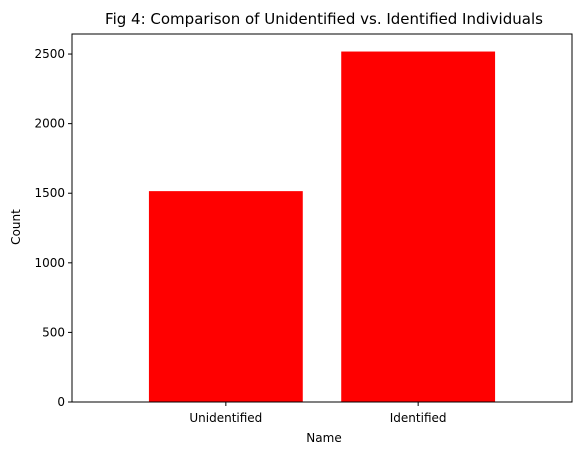 This screenshot has height=455, width=580. What do you see at coordinates (418, 418) in the screenshot?
I see `x-tick-label: Identified` at bounding box center [418, 418].